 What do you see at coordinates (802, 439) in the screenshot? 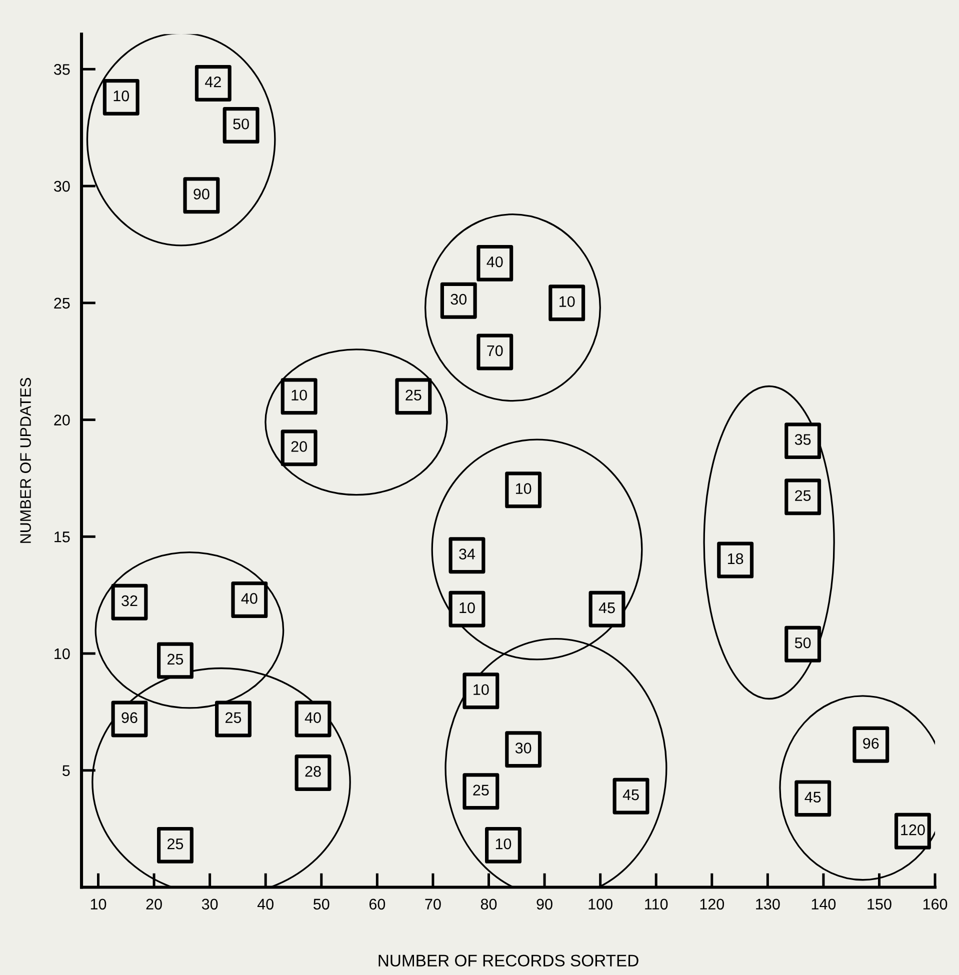
I see `annotation: 35` at bounding box center [802, 439].